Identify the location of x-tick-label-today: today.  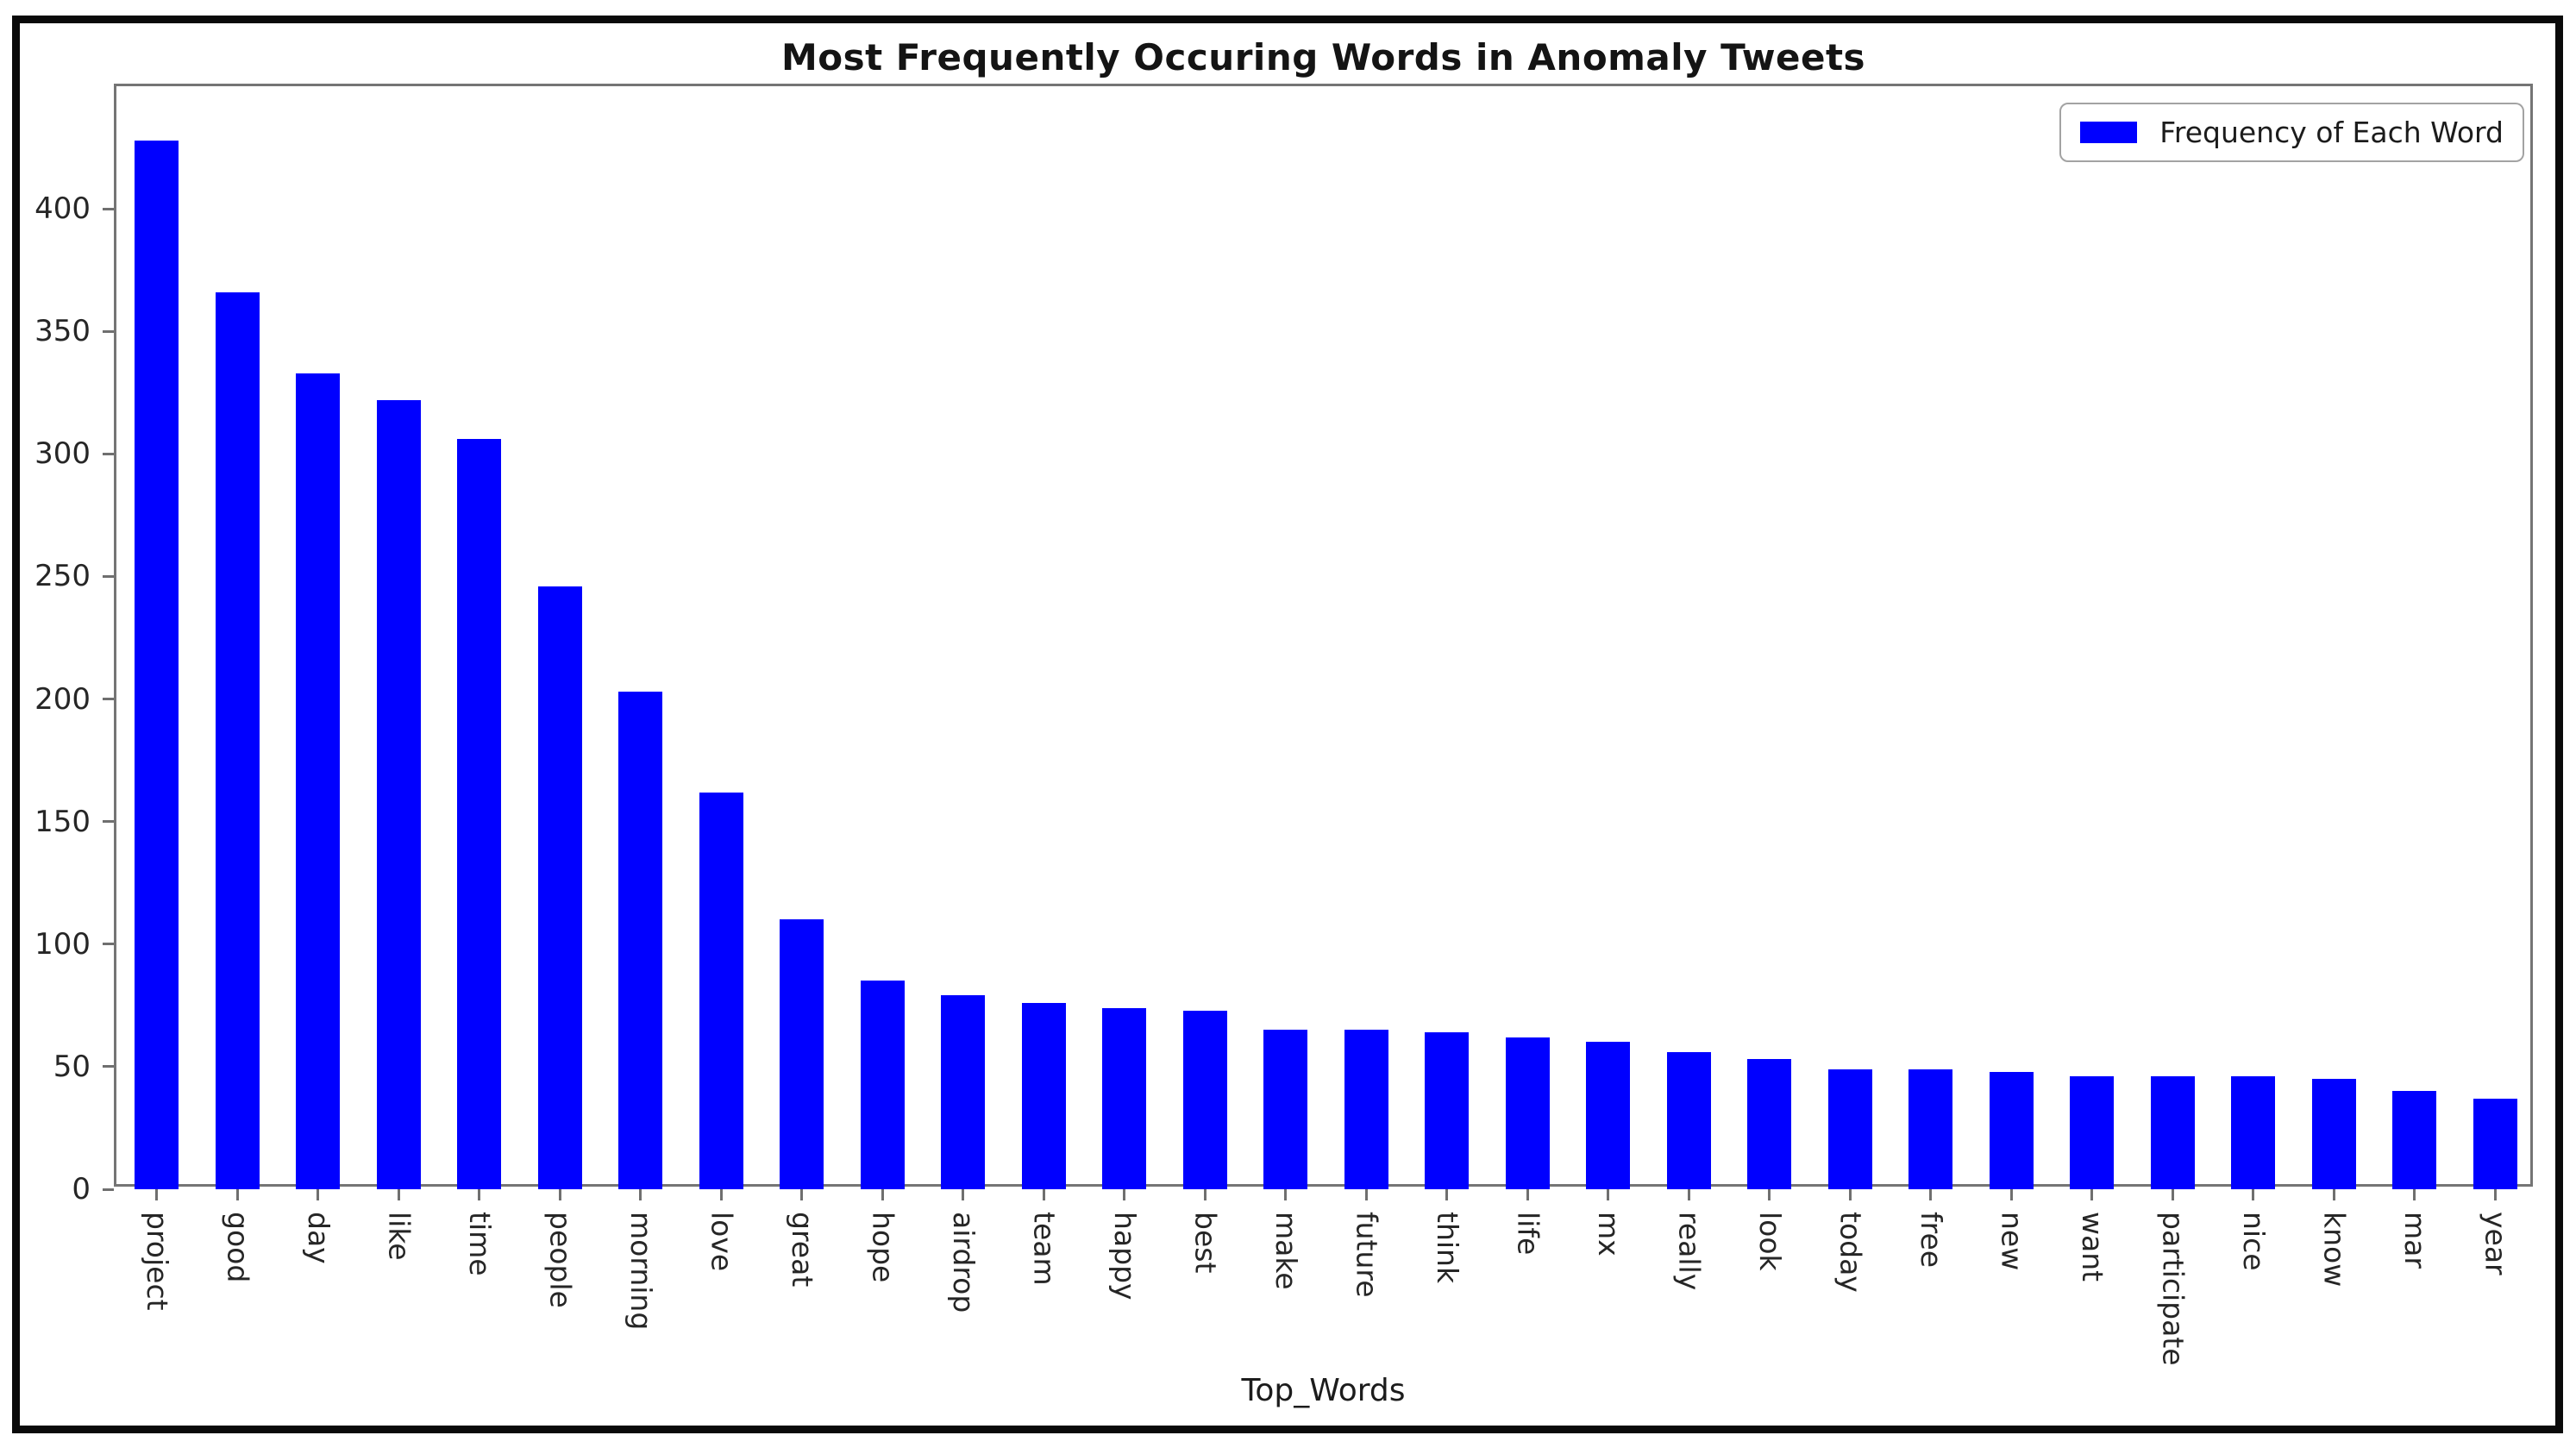
(1850, 1252).